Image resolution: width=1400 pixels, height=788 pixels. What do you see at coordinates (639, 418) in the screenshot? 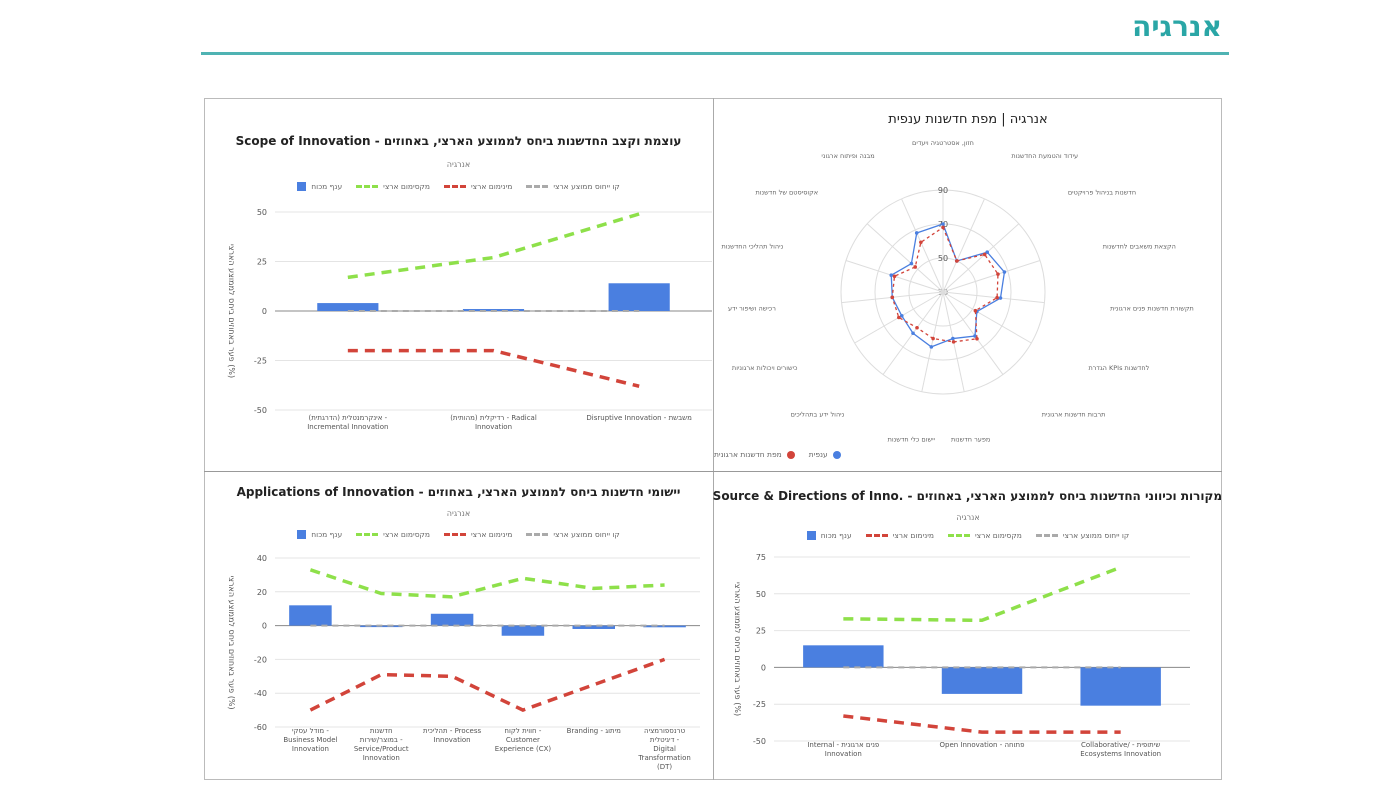
I see `x-category-line: Disruptive Innovation - משבשת` at bounding box center [639, 418].